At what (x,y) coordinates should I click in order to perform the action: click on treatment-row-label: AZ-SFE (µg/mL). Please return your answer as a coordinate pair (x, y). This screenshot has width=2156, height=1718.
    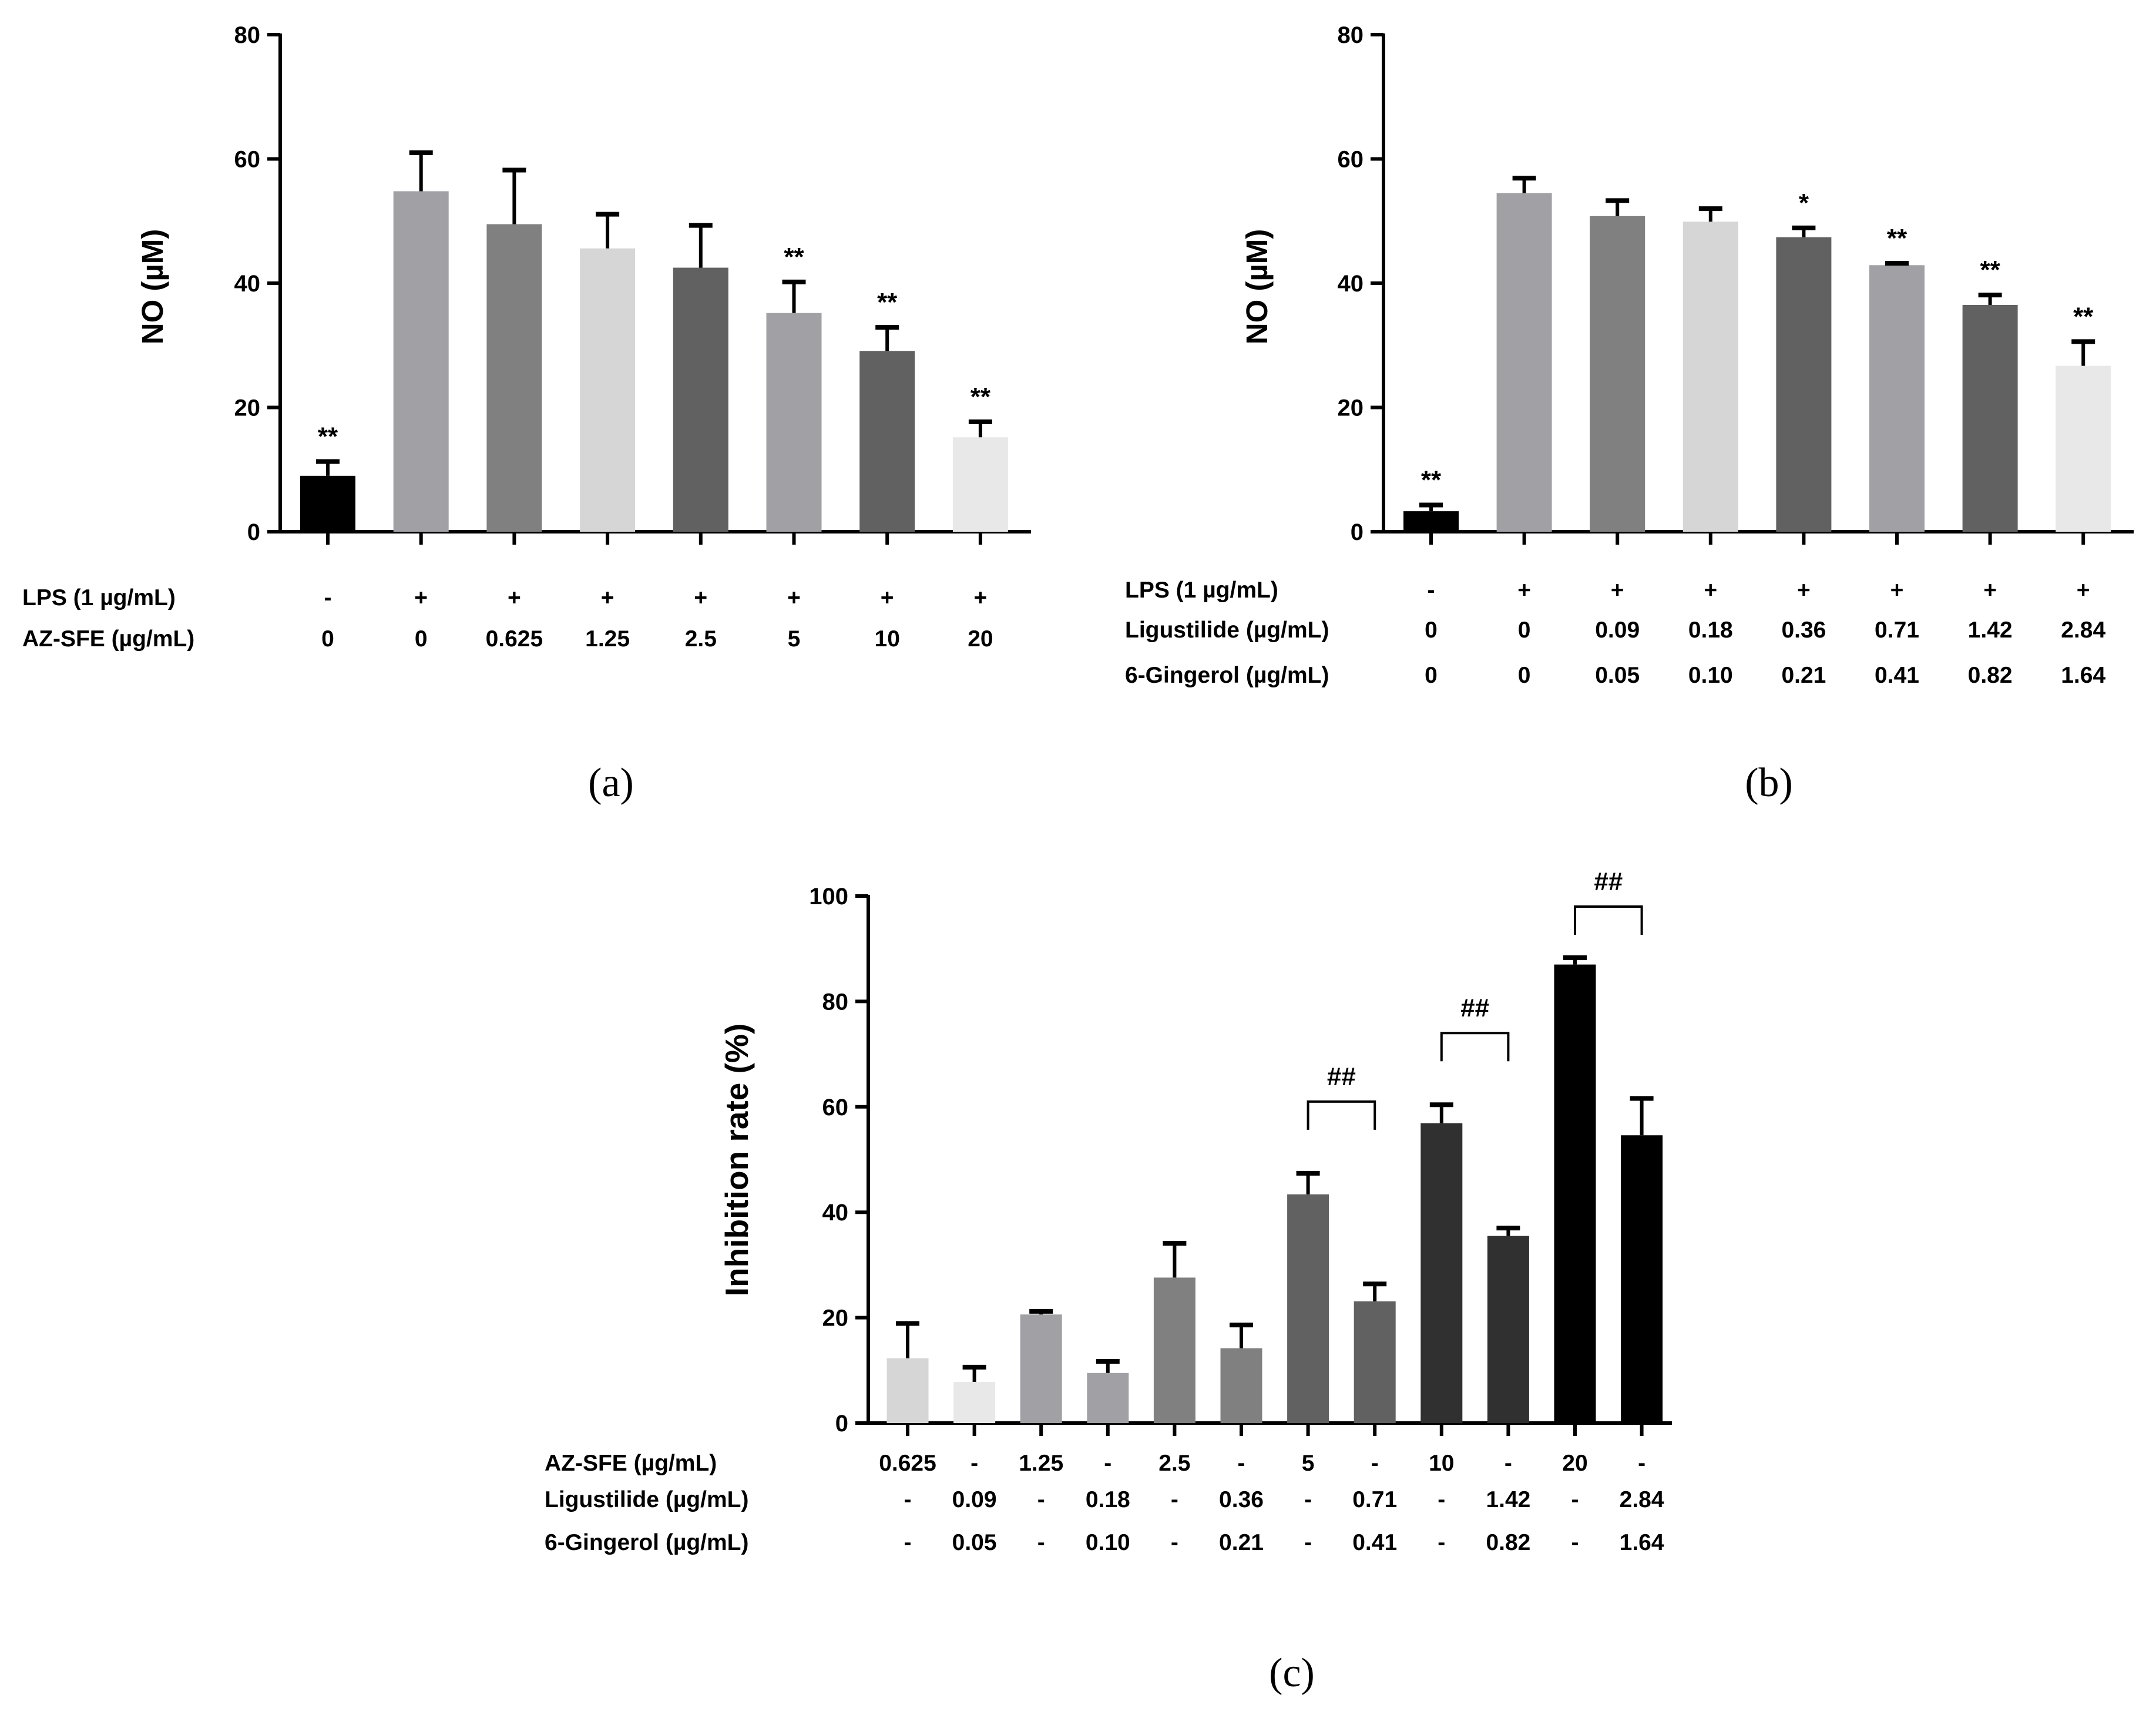
    Looking at the image, I should click on (631, 1463).